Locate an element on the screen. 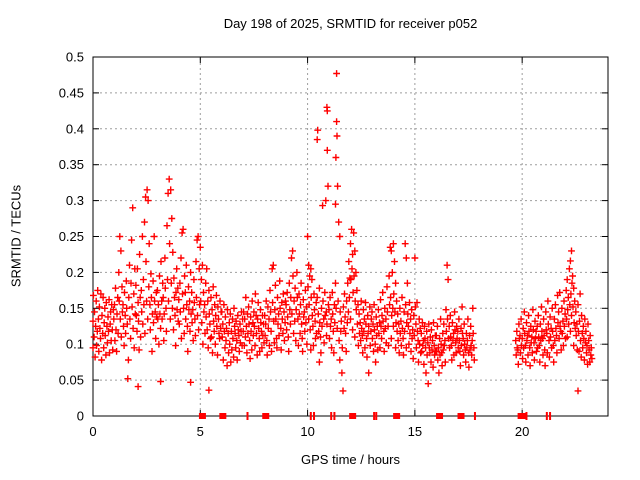 This screenshot has width=640, height=480. x-axis-label: GPS time / hours is located at coordinates (350, 459).